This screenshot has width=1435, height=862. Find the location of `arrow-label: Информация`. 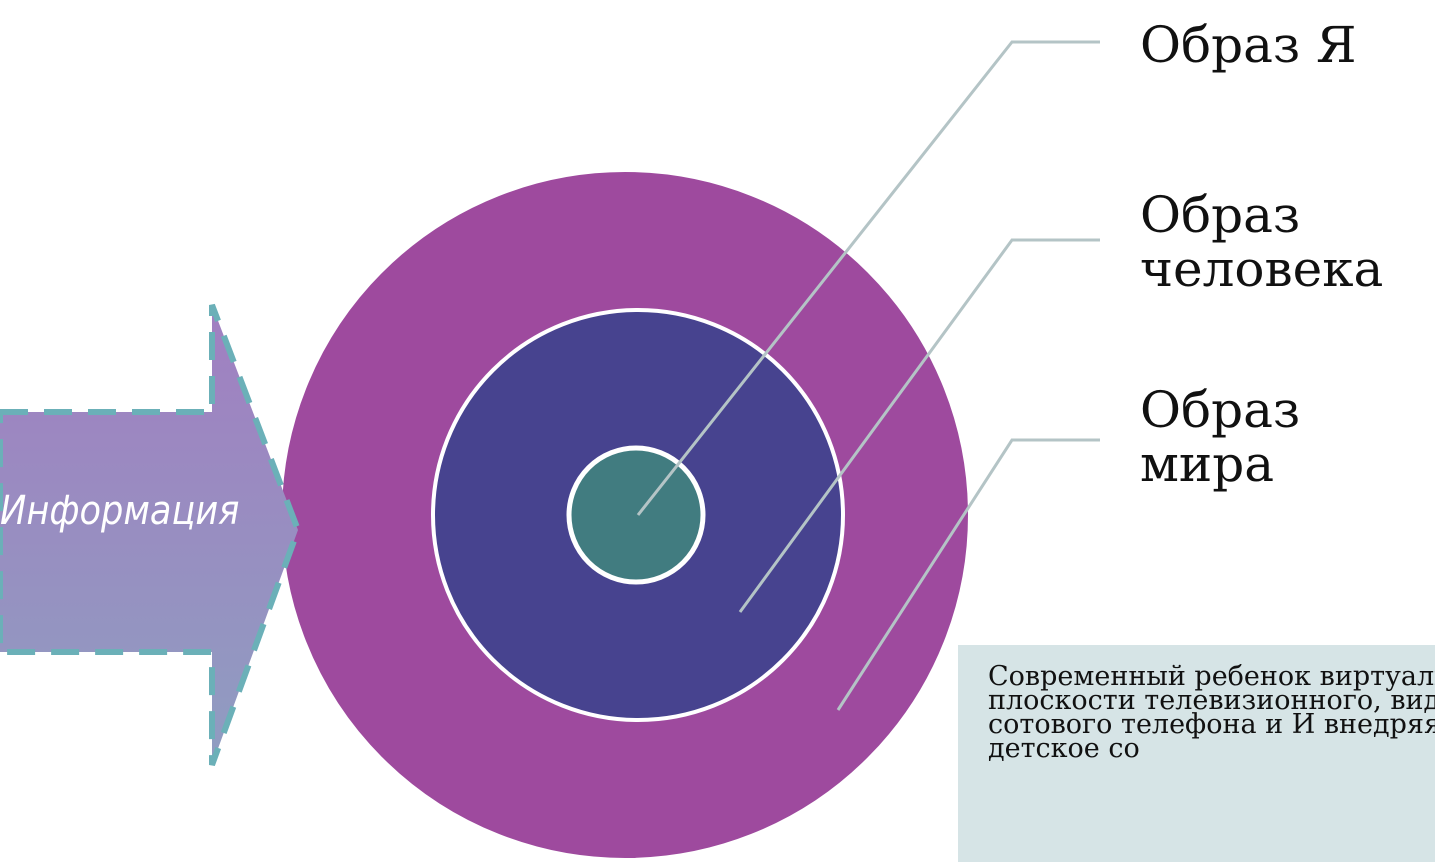

arrow-label: Информация is located at coordinates (120, 511).